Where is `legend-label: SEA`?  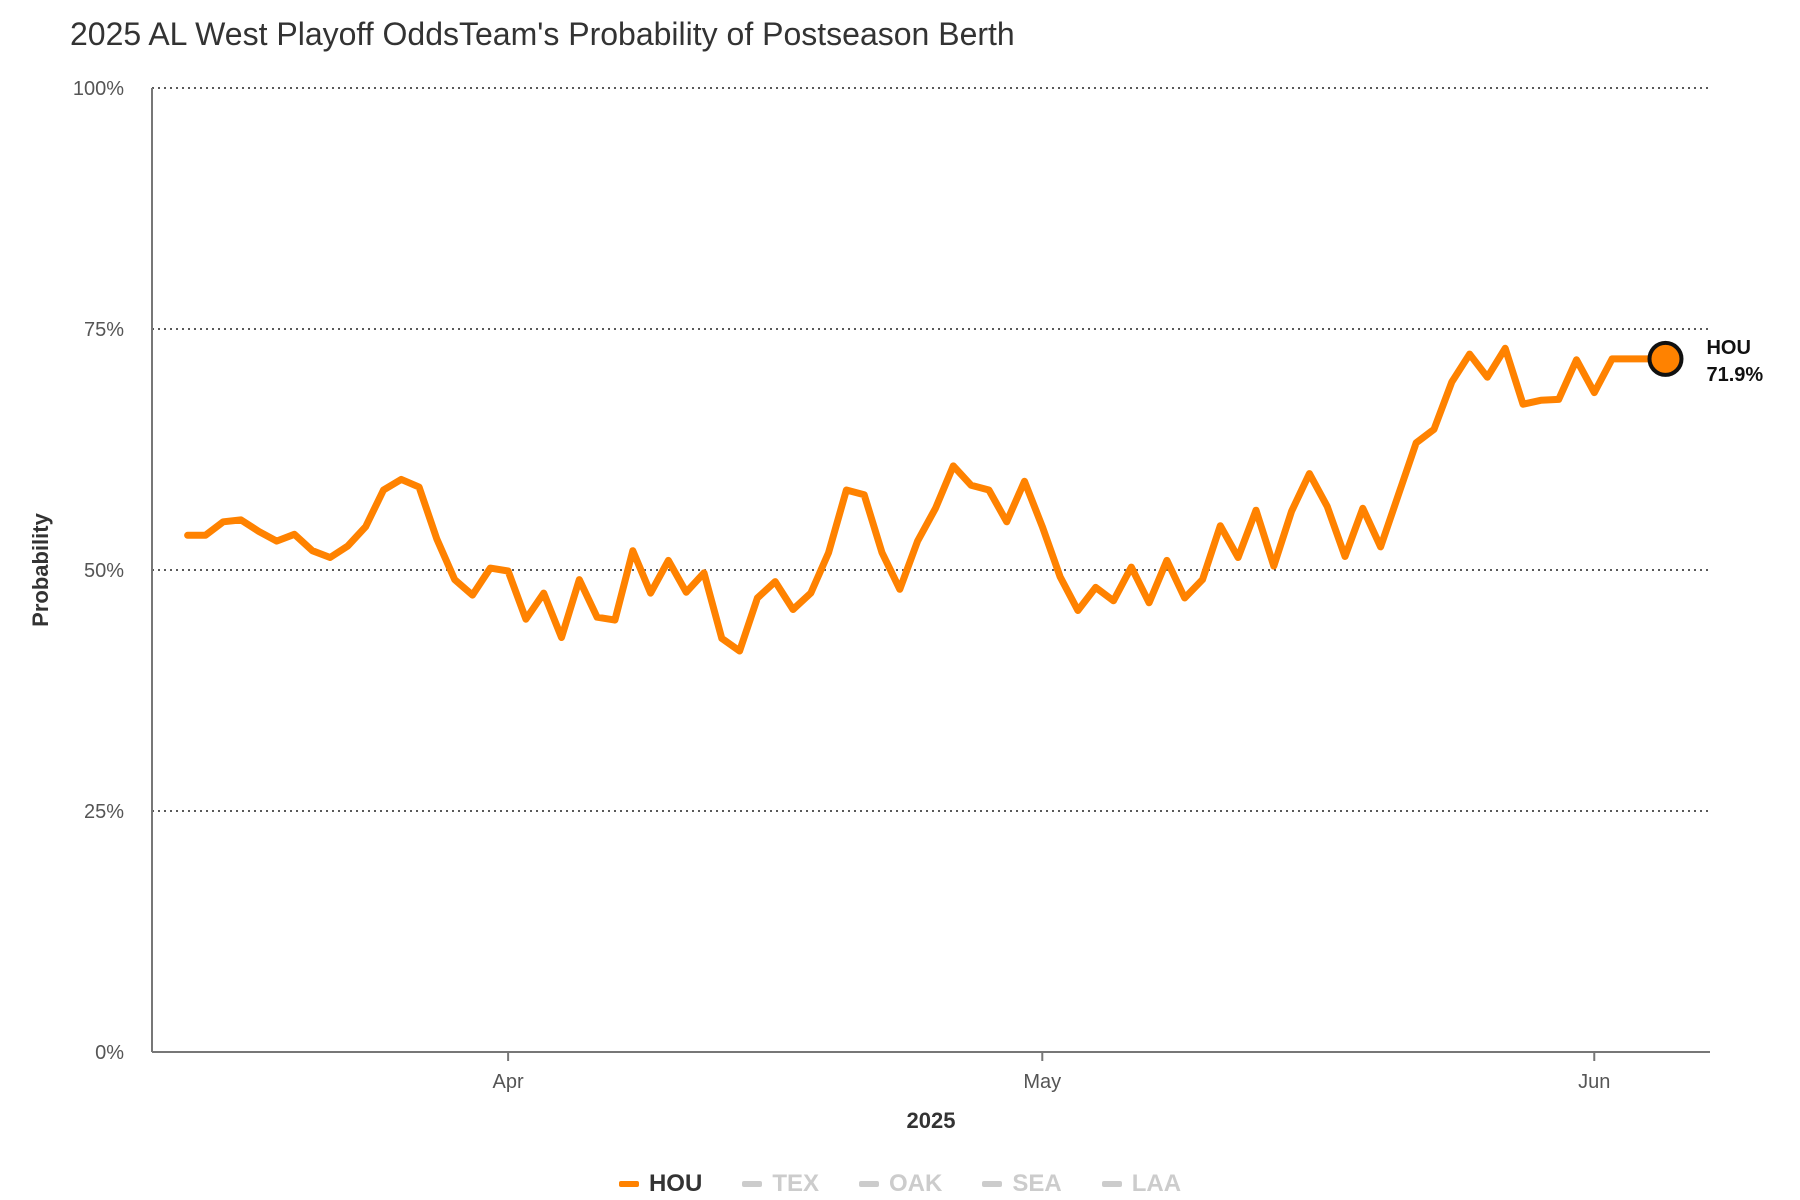
legend-label: SEA is located at coordinates (1037, 1183).